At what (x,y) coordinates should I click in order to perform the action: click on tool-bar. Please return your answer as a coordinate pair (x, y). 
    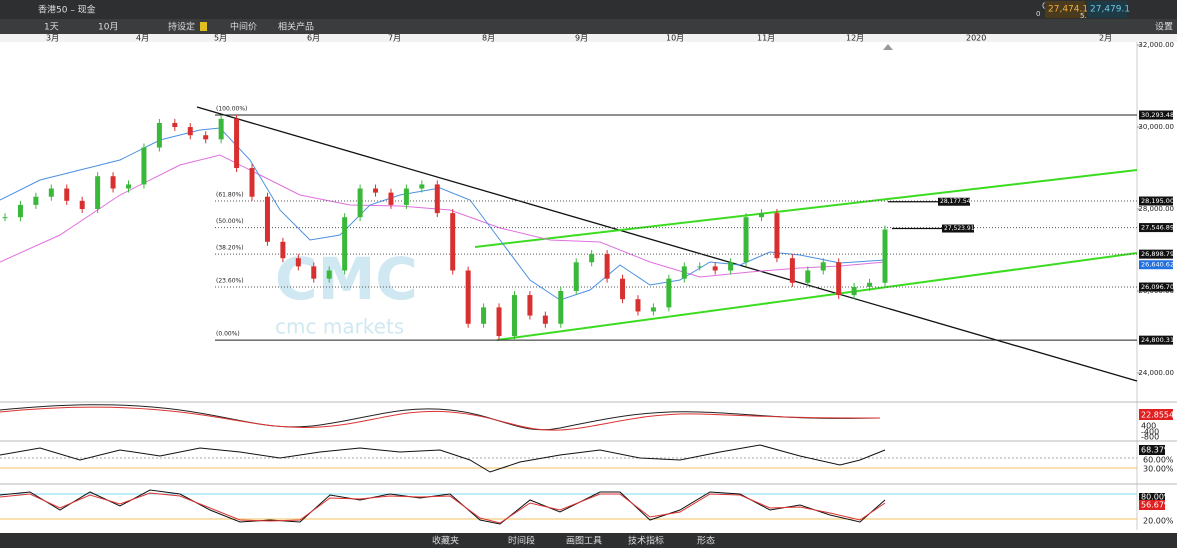
    Looking at the image, I should click on (588, 26).